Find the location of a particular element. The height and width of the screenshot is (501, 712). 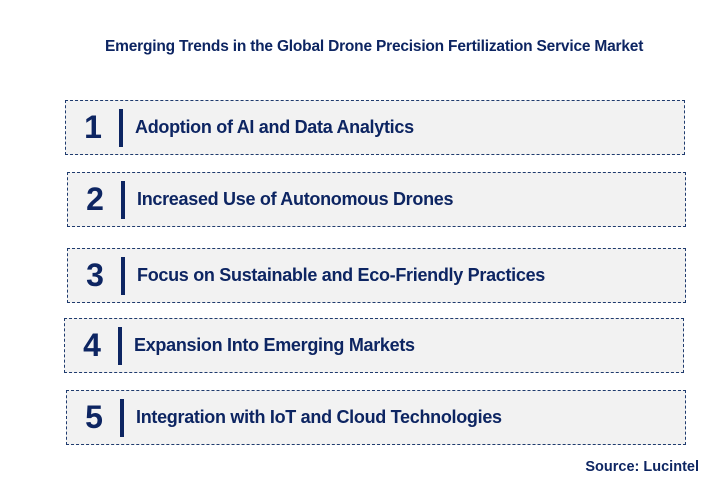

trend-number: 2 is located at coordinates (95, 199).